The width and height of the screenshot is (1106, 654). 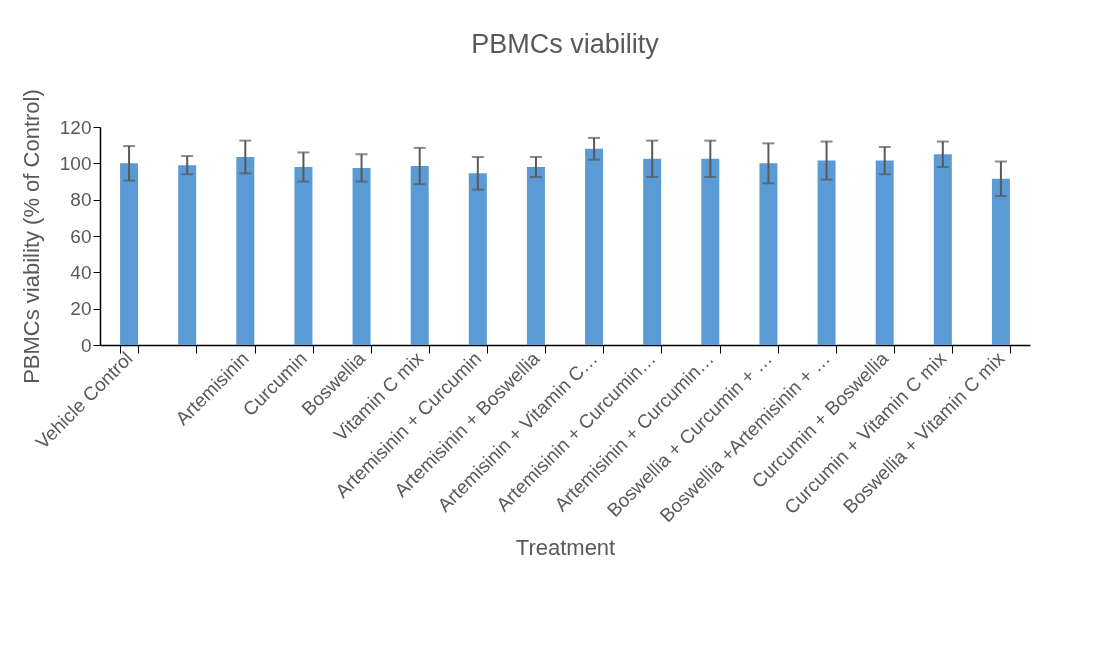 I want to click on y-tick-label: 40, so click(x=81, y=272).